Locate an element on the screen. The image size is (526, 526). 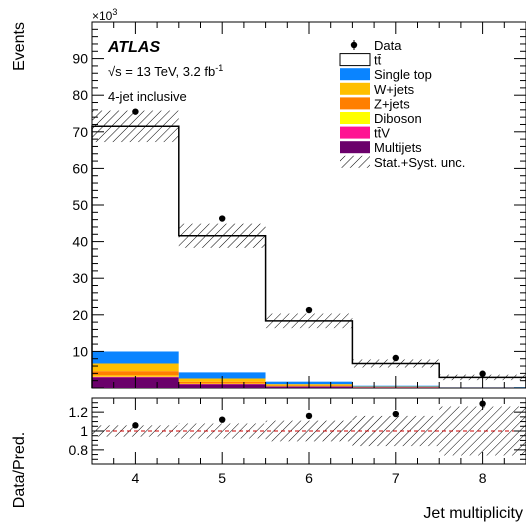
legend-item-diboson: Diboson is located at coordinates (381, 118).